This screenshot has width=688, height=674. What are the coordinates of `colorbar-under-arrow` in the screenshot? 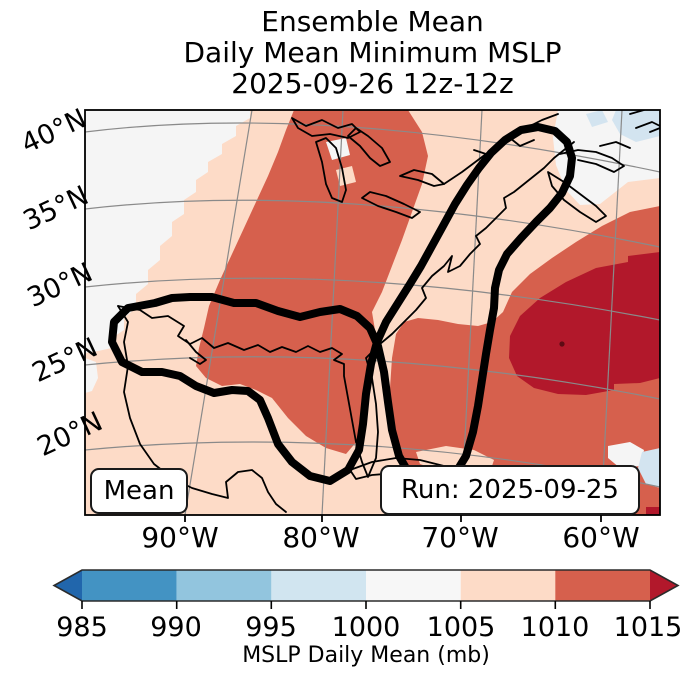 It's located at (68, 585).